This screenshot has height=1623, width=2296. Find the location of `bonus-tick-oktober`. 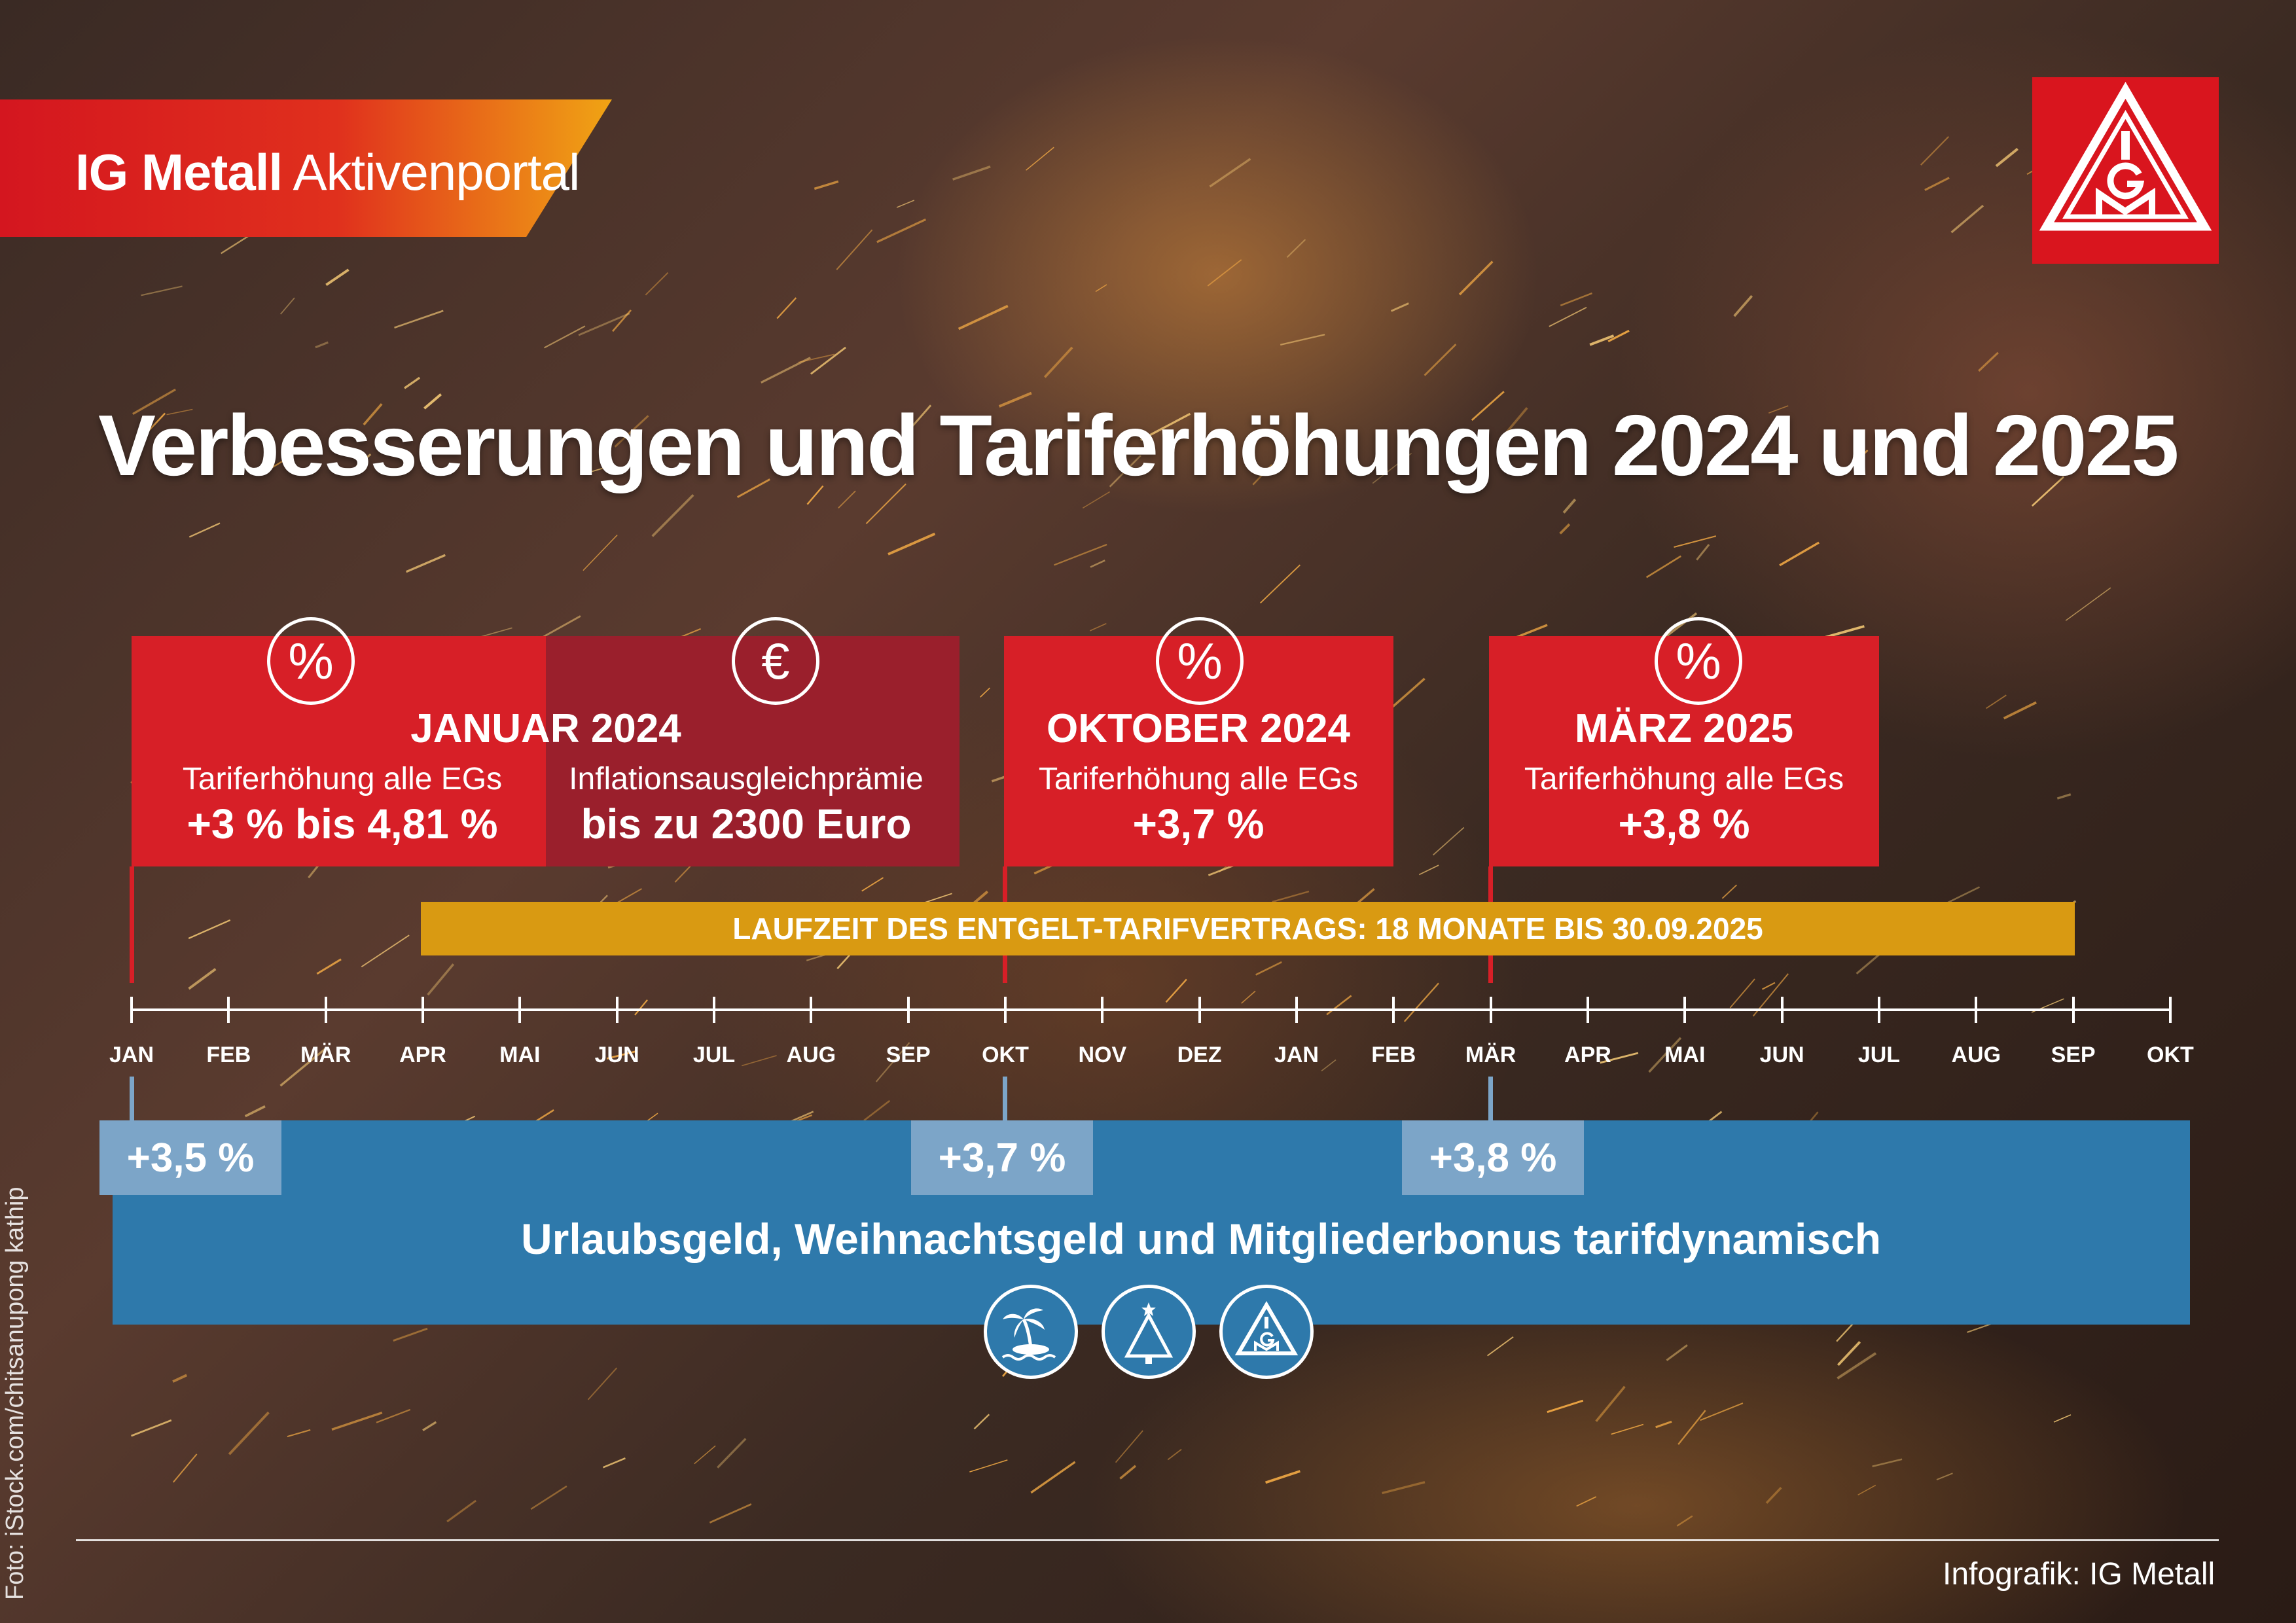

bonus-tick-oktober is located at coordinates (1005, 1099).